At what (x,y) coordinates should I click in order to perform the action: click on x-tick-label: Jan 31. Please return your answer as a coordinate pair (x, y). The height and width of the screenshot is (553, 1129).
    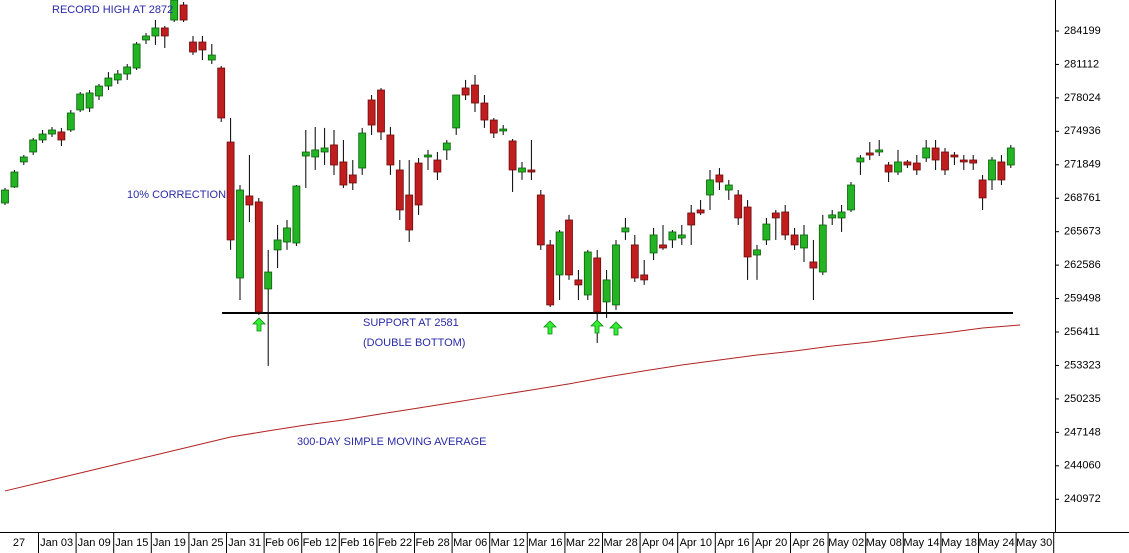
    Looking at the image, I should click on (244, 543).